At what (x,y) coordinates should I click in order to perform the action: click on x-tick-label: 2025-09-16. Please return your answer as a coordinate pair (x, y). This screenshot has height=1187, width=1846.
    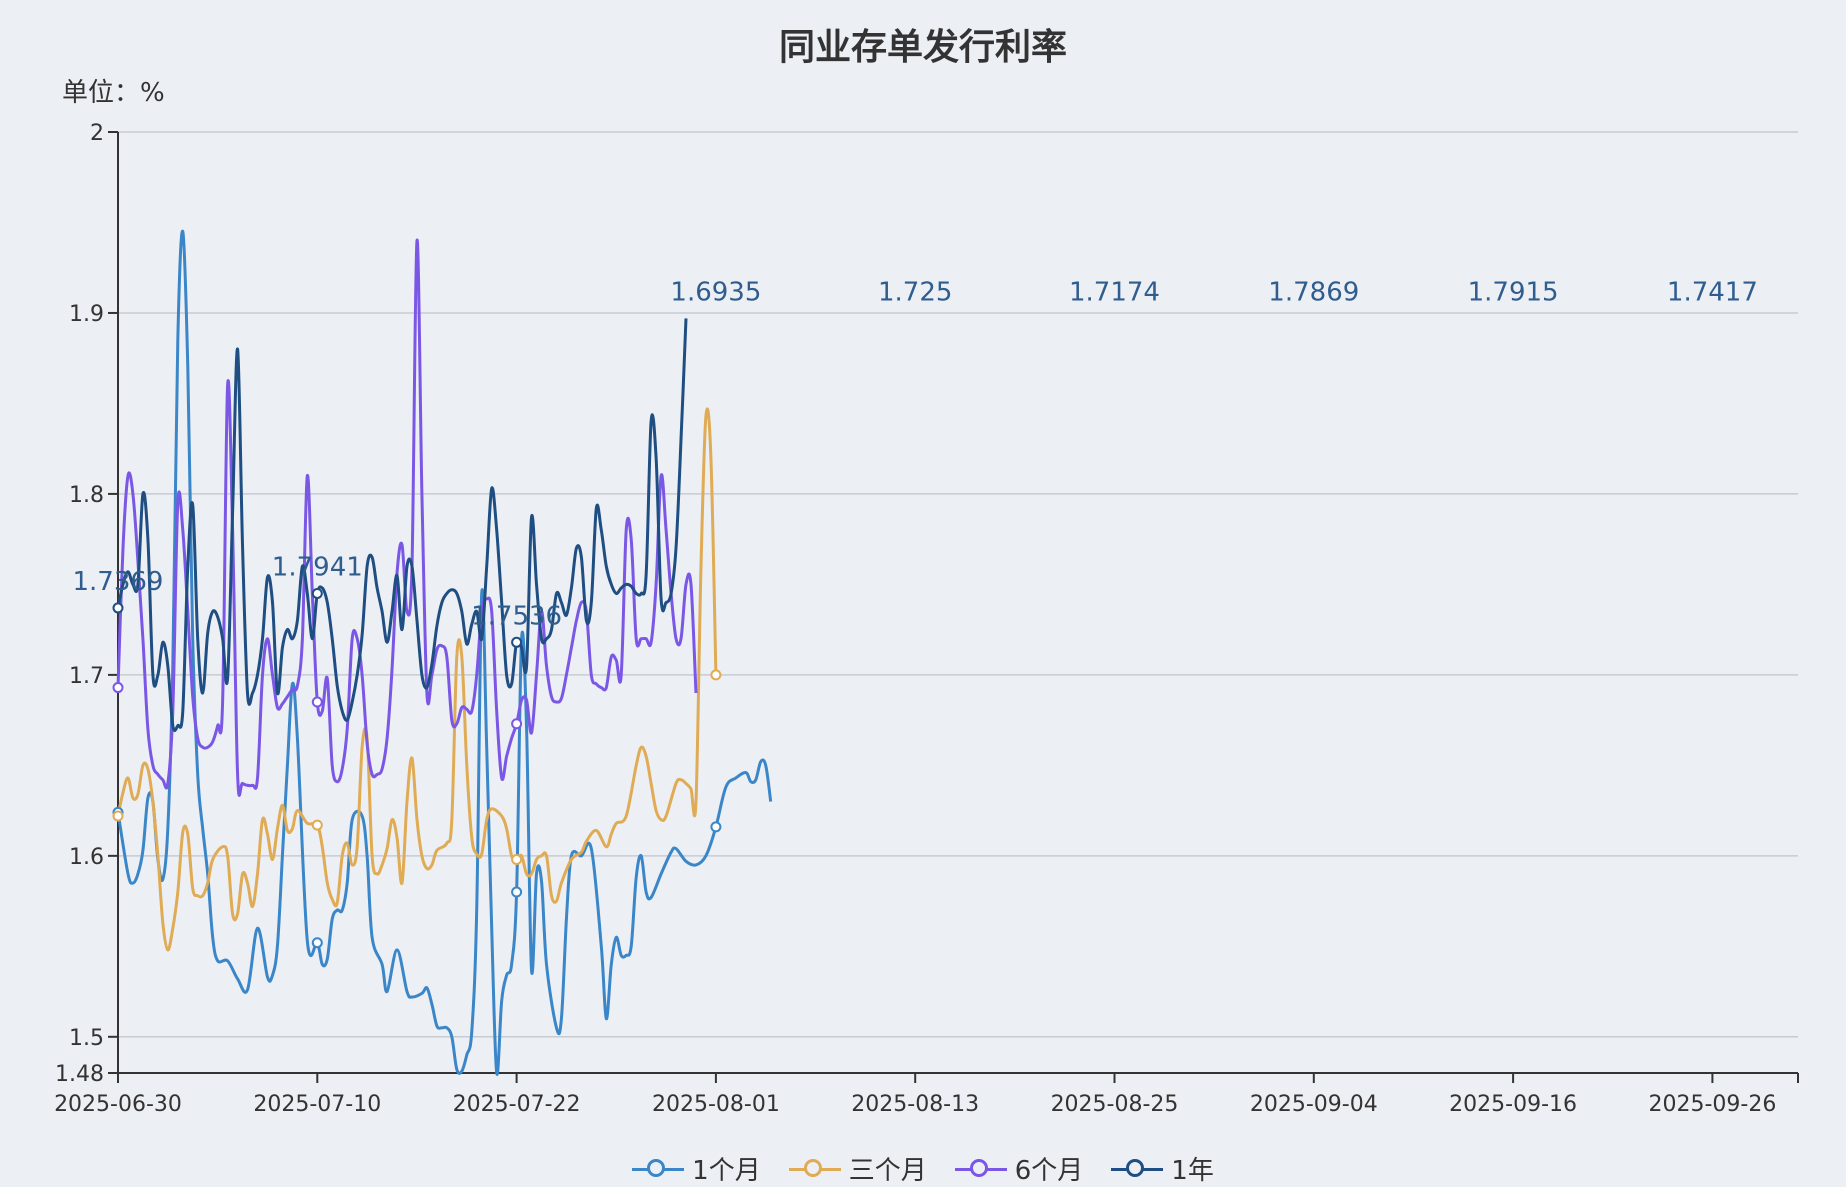
    Looking at the image, I should click on (1513, 1104).